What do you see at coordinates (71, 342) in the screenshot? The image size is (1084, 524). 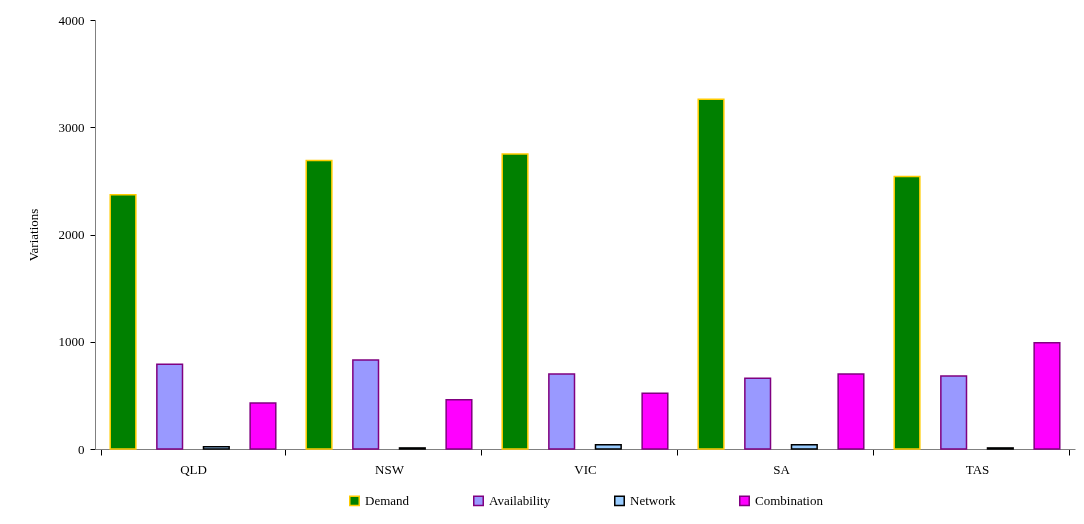 I see `y-tick-label: 1000` at bounding box center [71, 342].